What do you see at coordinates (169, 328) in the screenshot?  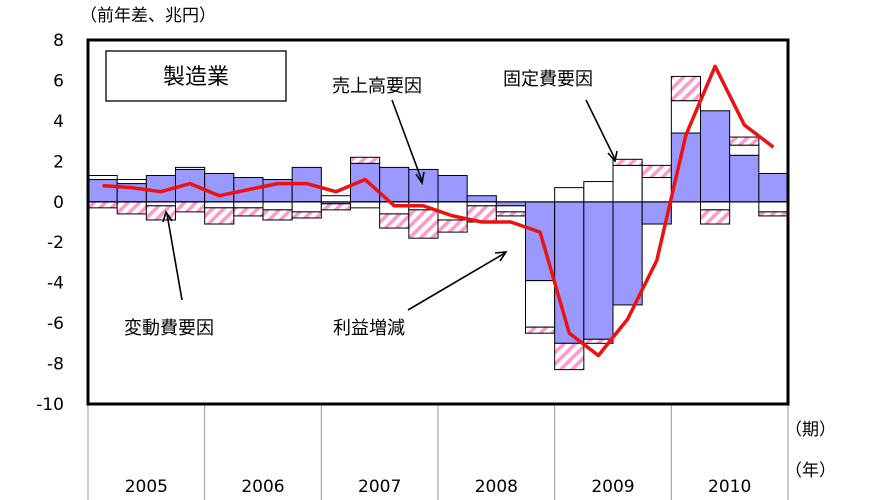 I see `annotation-variable-cost-factor: 変動費要因` at bounding box center [169, 328].